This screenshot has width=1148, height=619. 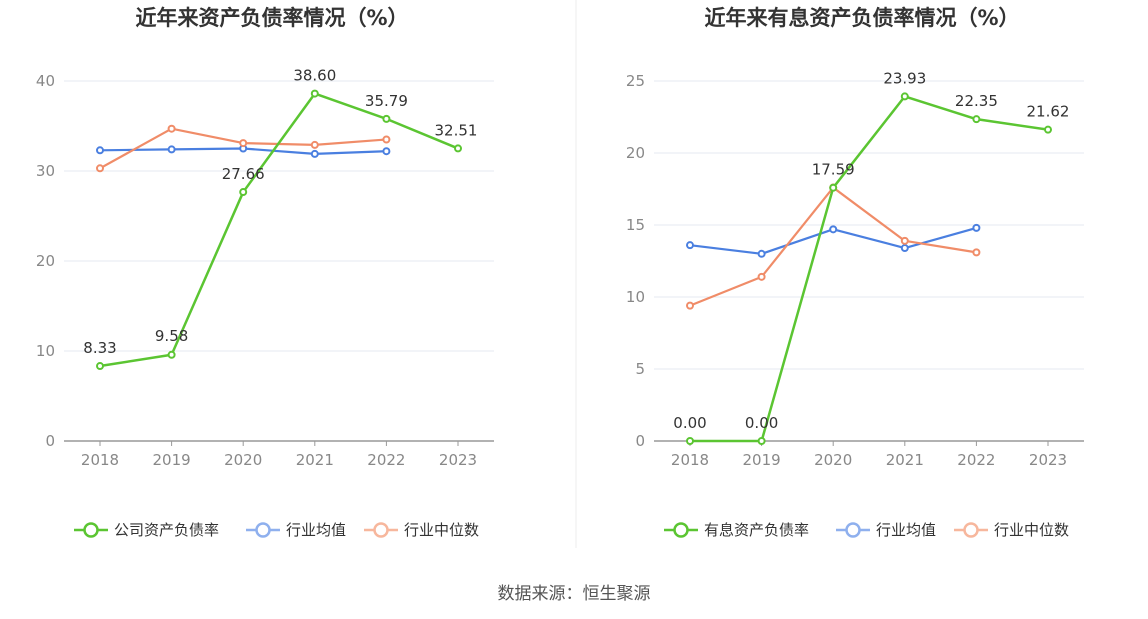 I want to click on data-label: 35.79, so click(x=386, y=101).